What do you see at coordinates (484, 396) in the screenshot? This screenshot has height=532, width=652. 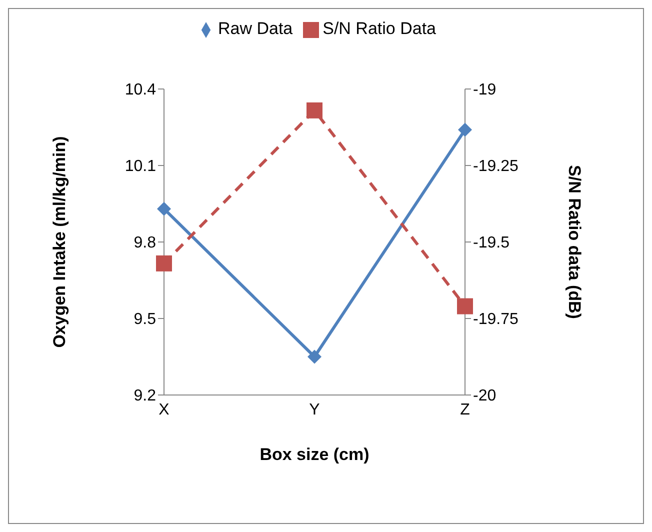 I see `y2-tick-label: -20` at bounding box center [484, 396].